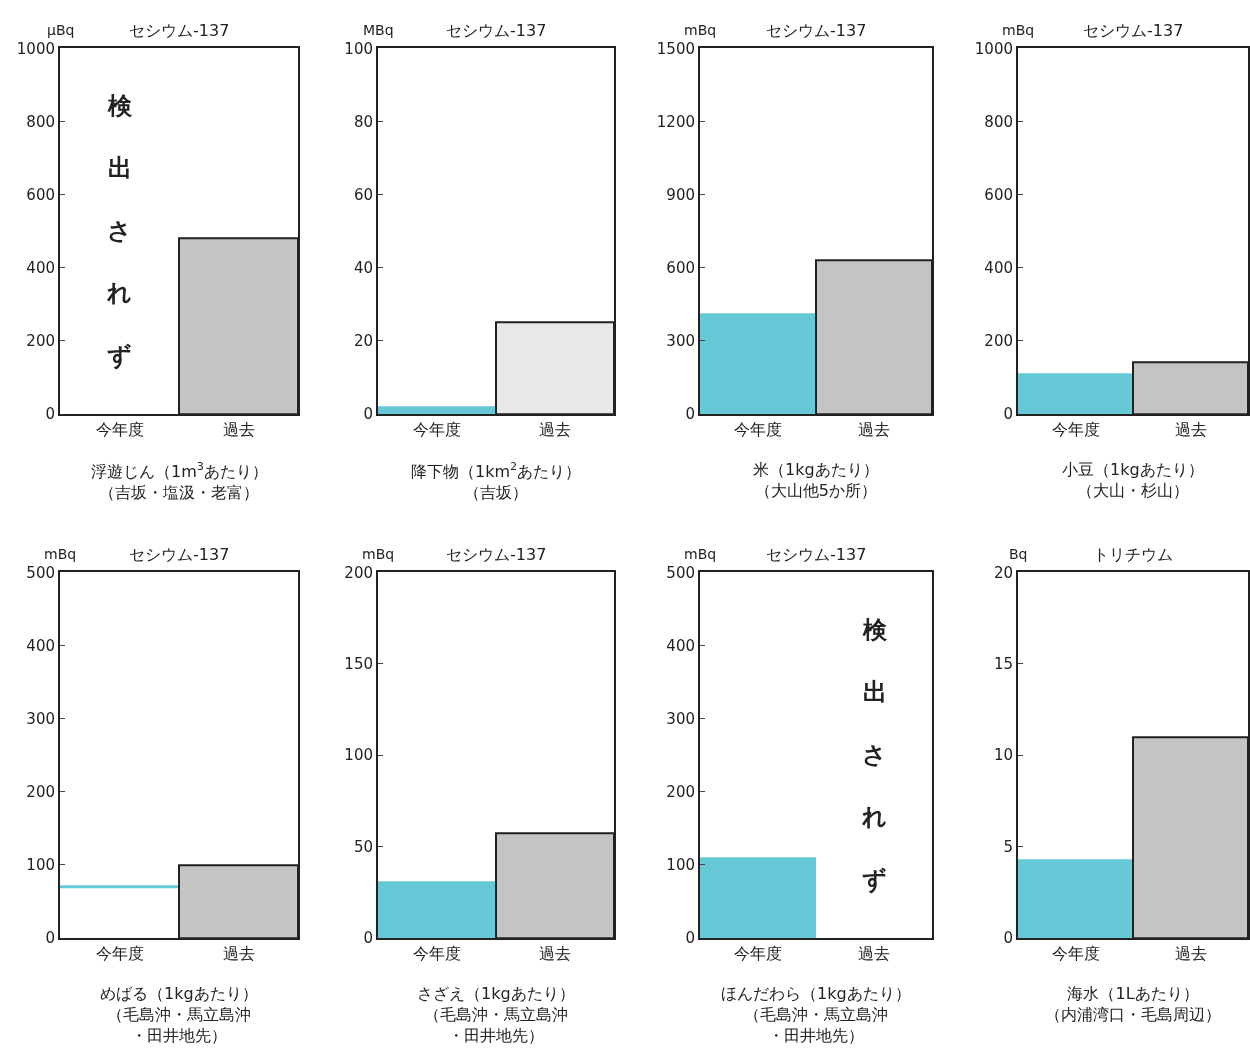 Image resolution: width=1250 pixels, height=1059 pixels. I want to click on x-axis-title: さざえ（1kgあたり）（毛島沖・馬立島沖・田井地先）, so click(496, 1014).